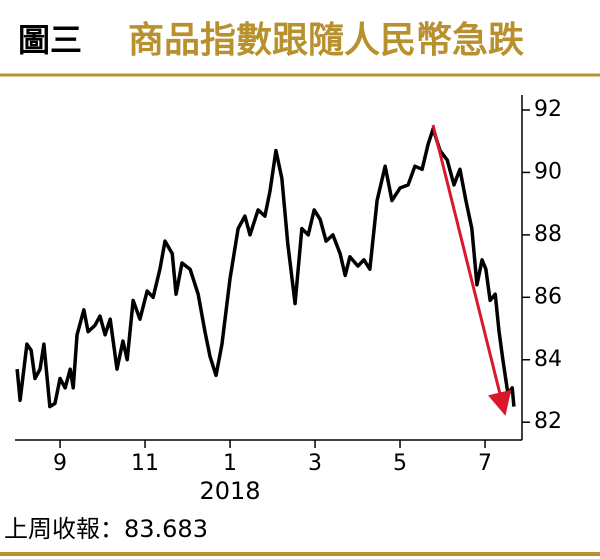 This screenshot has height=559, width=600. I want to click on y-tick-label: 82, so click(548, 421).